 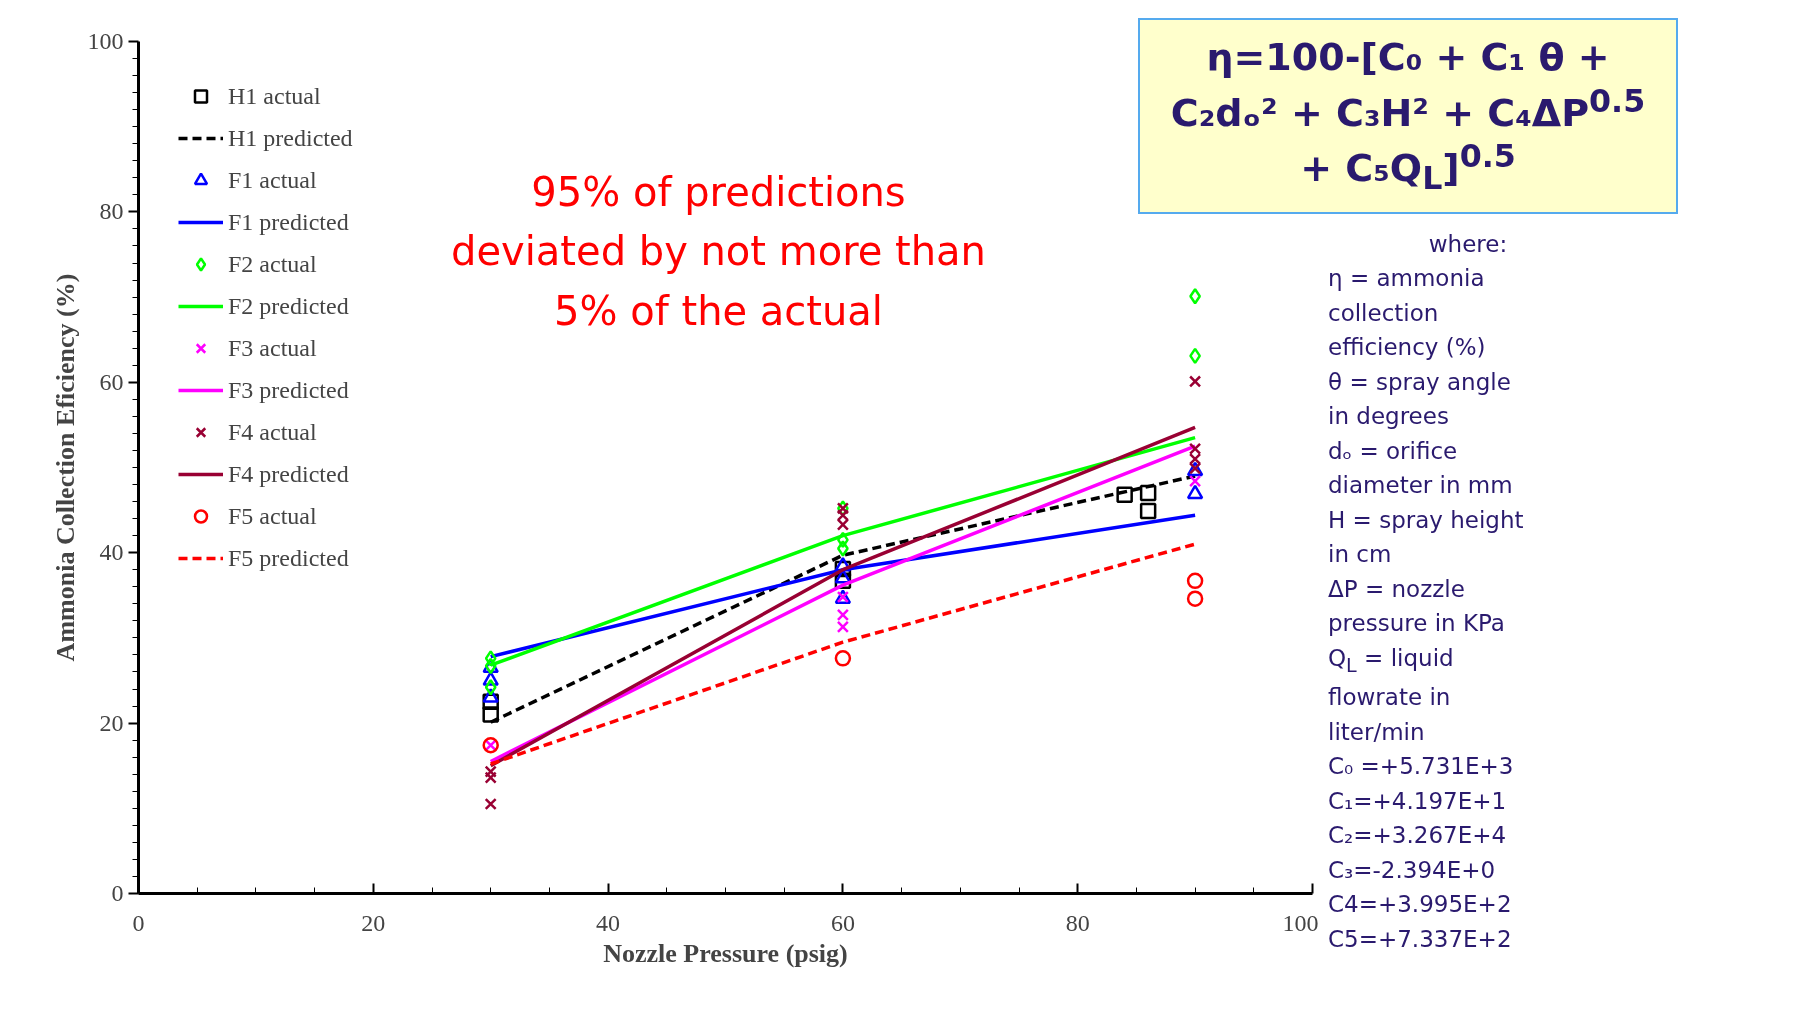 I want to click on text: Q$_{L}$ = liquid flowrate in liter/min, so click(x=1391, y=695).